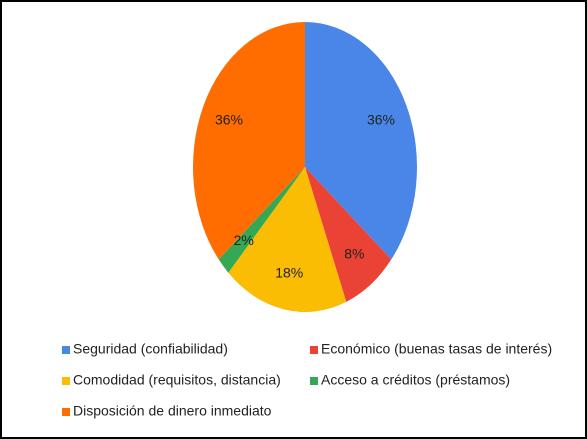 The image size is (587, 439). Describe the element at coordinates (177, 380) in the screenshot. I see `legend-label: Comodidad (requisitos, distancia)` at that location.